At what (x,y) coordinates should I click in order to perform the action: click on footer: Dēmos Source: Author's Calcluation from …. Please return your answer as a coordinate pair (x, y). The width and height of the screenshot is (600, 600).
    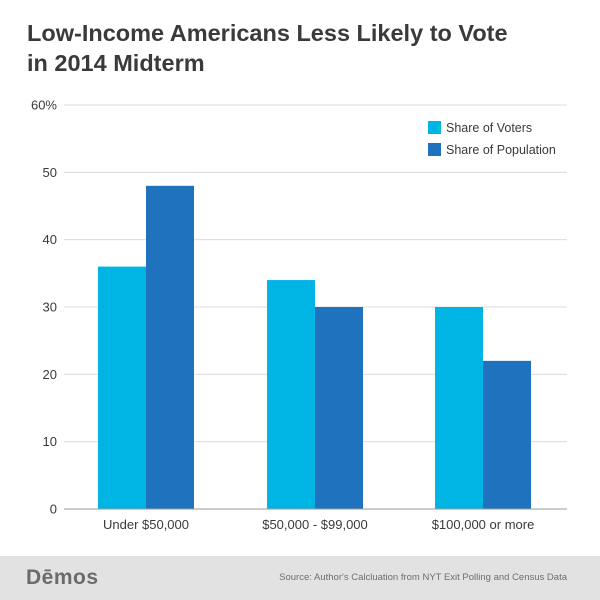
    Looking at the image, I should click on (300, 578).